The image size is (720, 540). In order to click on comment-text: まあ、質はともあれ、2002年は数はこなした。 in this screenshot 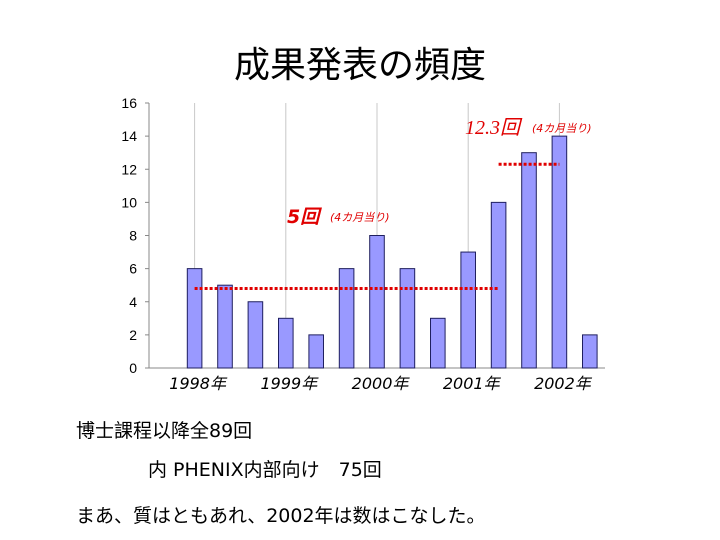, I will do `click(281, 516)`.